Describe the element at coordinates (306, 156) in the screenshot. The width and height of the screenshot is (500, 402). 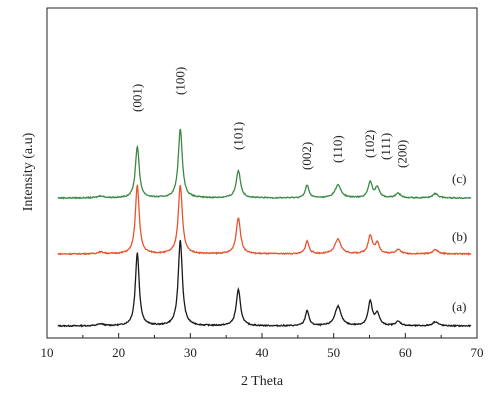
I see `peak-label-3: (002)` at that location.